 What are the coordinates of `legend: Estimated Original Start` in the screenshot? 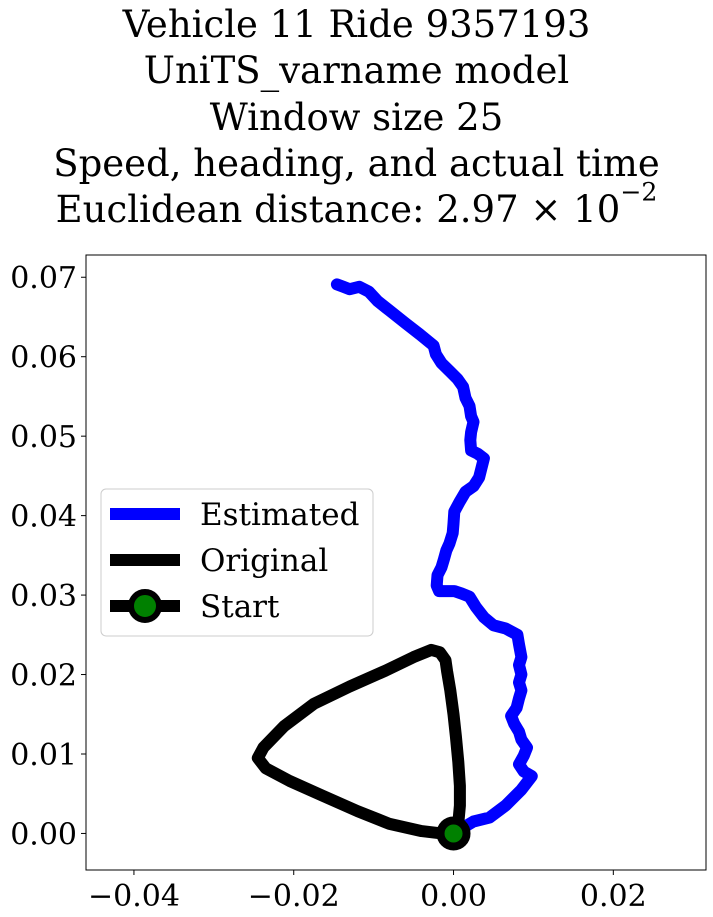 It's located at (237, 562).